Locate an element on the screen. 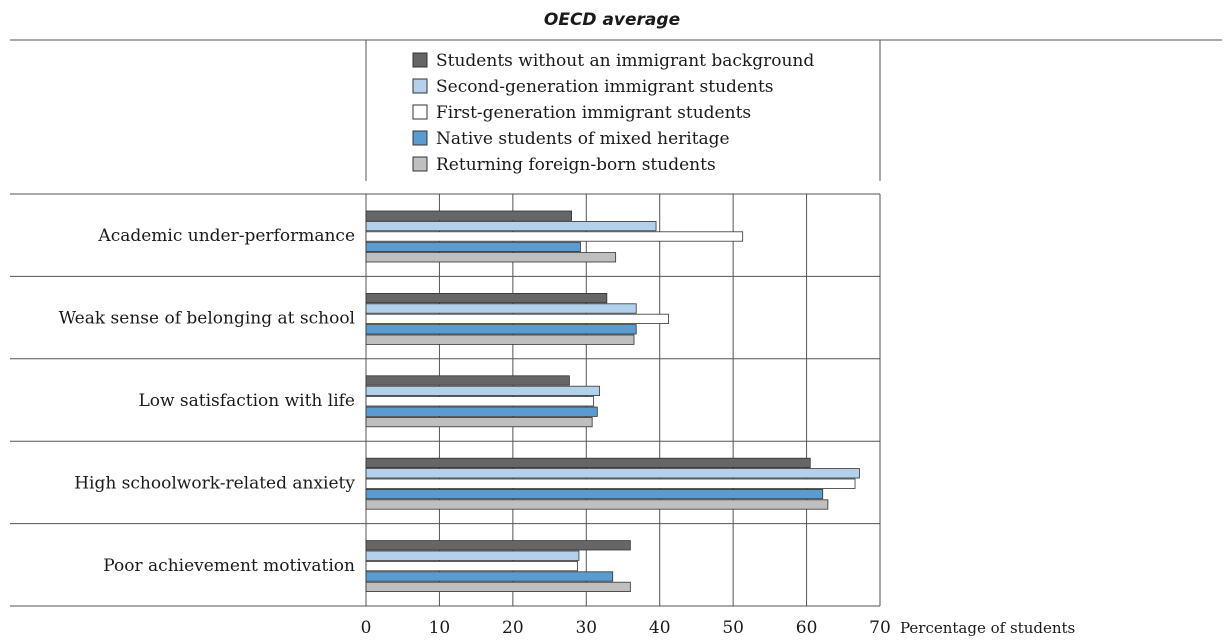 The height and width of the screenshot is (643, 1224). category-label: High schoolwork-related anxiety is located at coordinates (214, 483).